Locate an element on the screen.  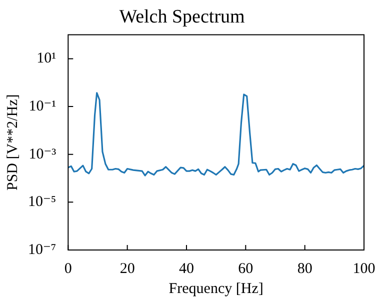
y-tick-label: 10⁻¹ is located at coordinates (42, 106).